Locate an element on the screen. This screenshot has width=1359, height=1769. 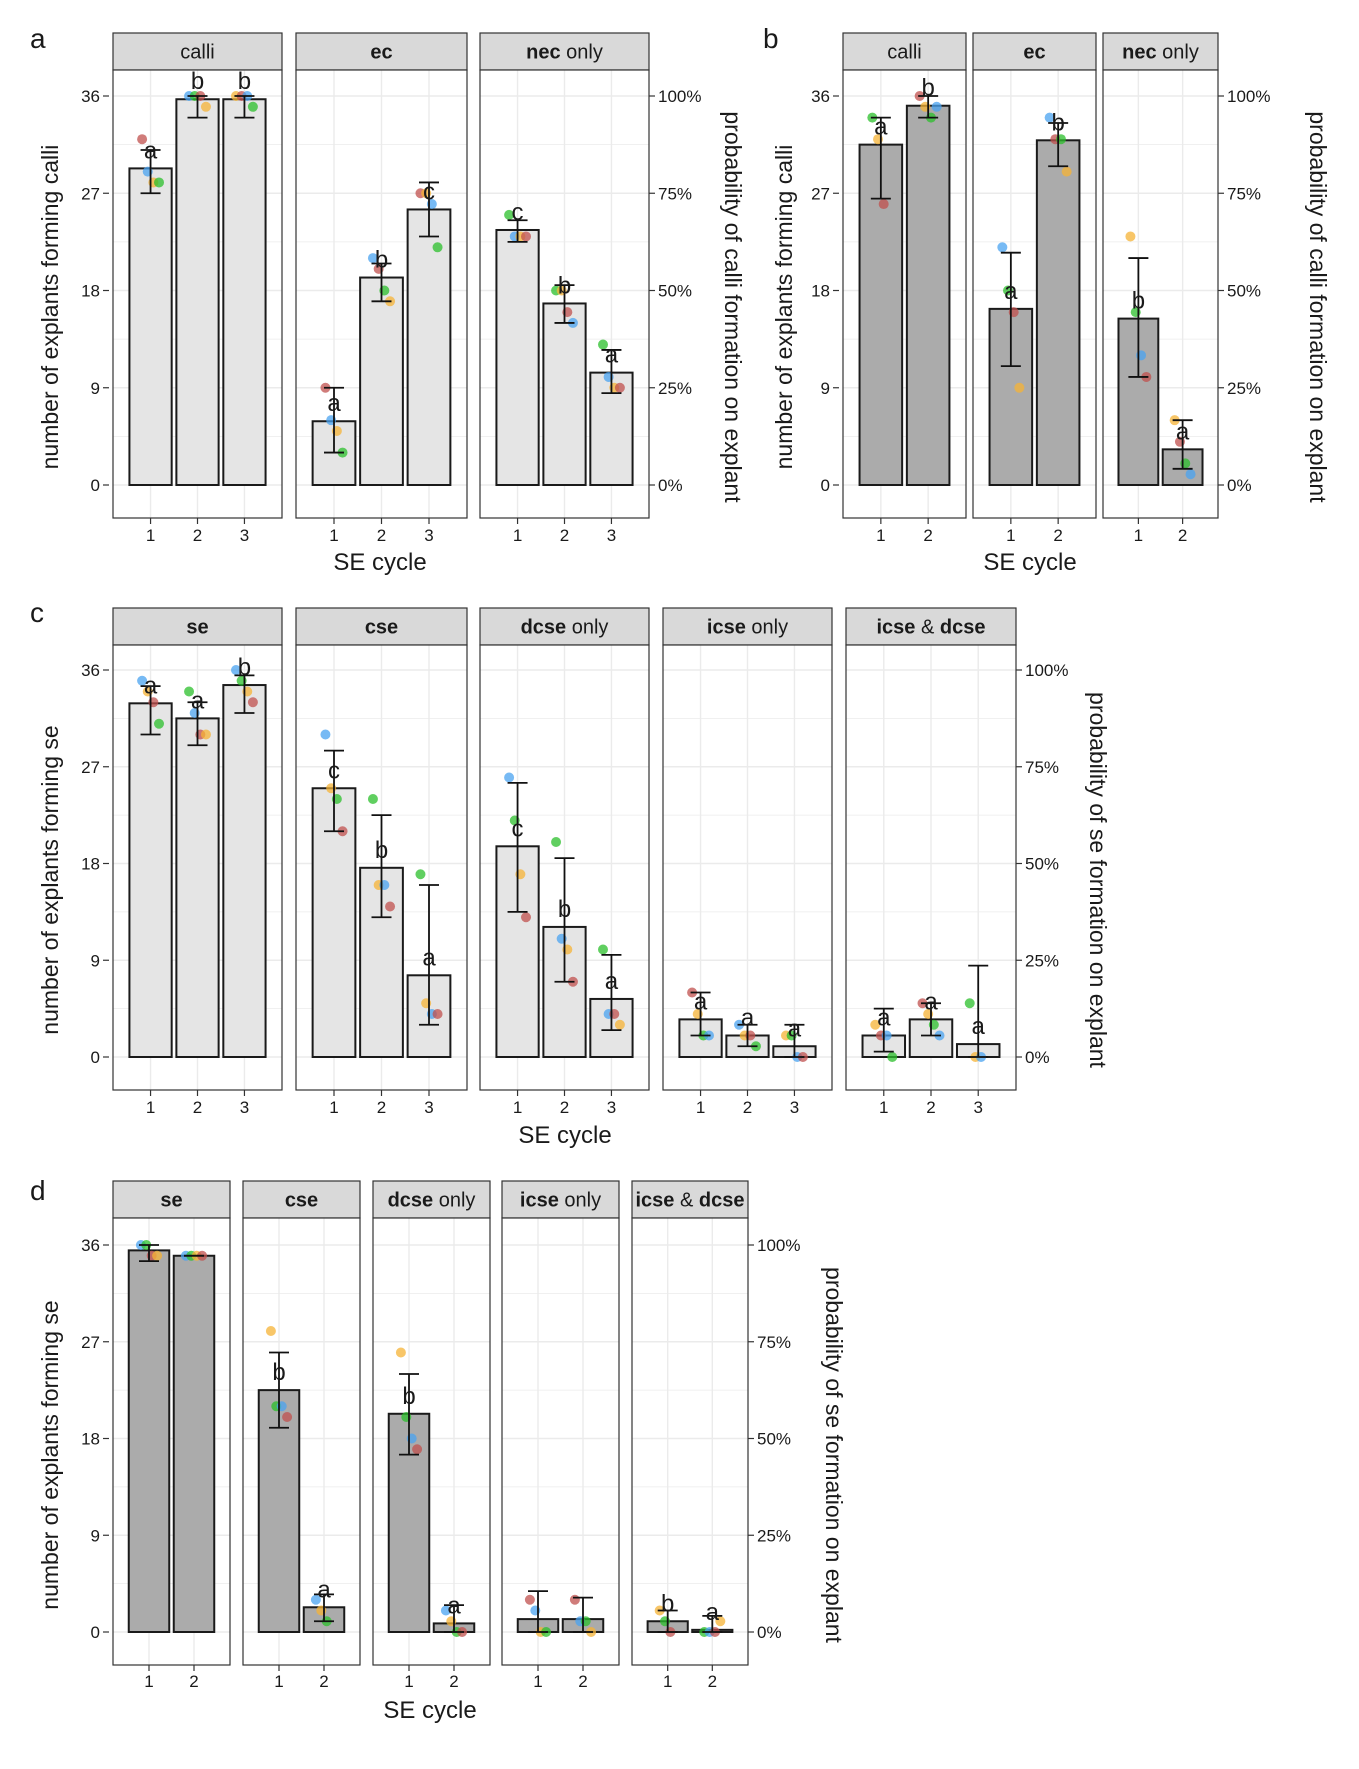
y2-axis-title: probability of se formation on explant is located at coordinates (834, 1455).